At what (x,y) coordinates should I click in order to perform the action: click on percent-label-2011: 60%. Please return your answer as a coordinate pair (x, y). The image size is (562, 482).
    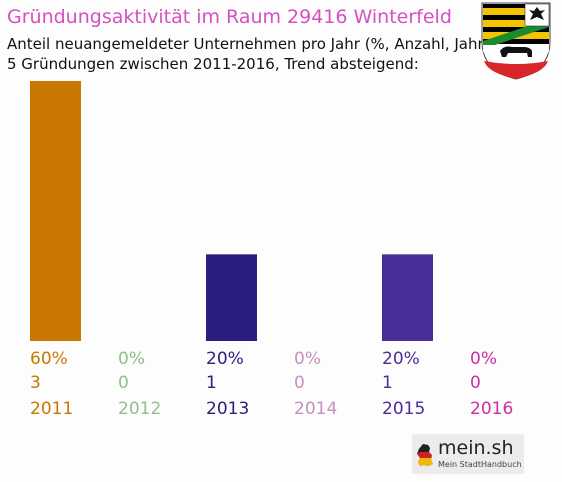
    Looking at the image, I should click on (49, 359).